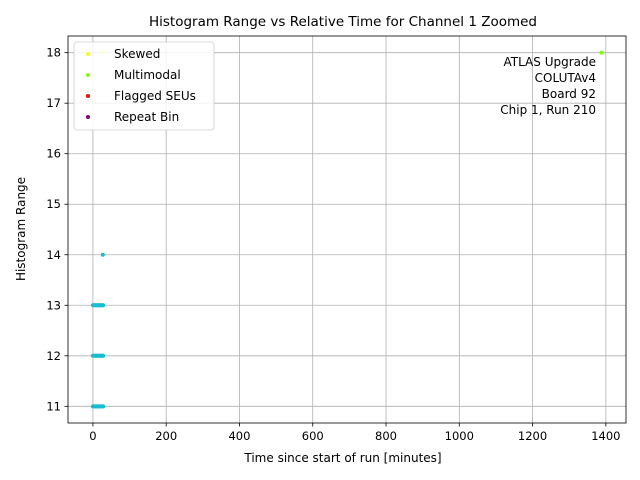 Image resolution: width=640 pixels, height=480 pixels. I want to click on annotation-line: ATLAS Upgrade, so click(549, 62).